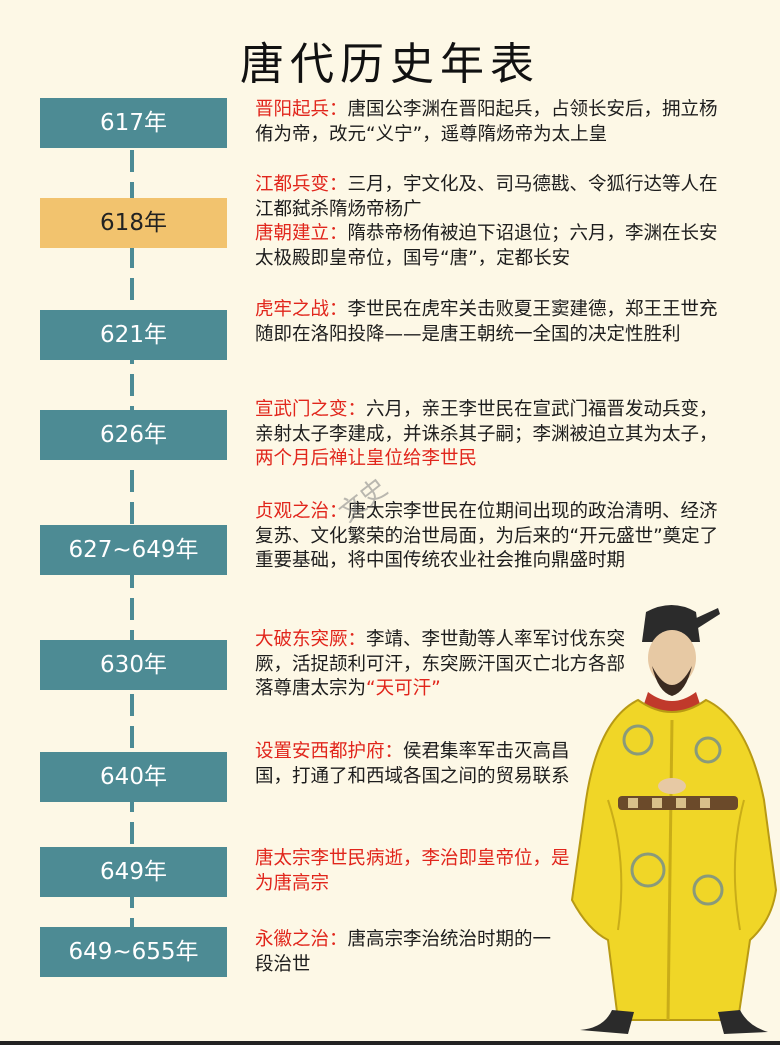 The image size is (780, 1045). Describe the element at coordinates (390, 64) in the screenshot. I see `page-title: 唐代历史年表` at that location.